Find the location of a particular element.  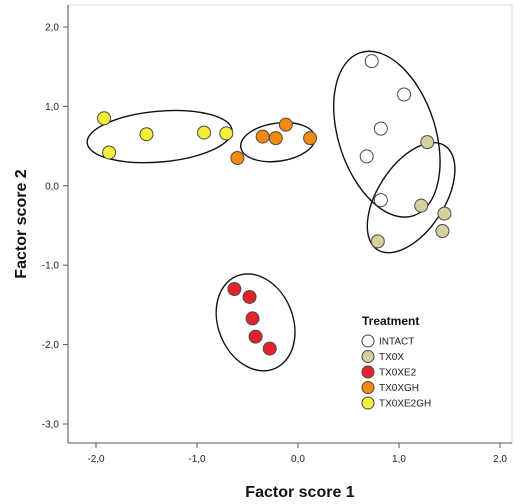

cluster-ellipse-intact is located at coordinates (387, 134).